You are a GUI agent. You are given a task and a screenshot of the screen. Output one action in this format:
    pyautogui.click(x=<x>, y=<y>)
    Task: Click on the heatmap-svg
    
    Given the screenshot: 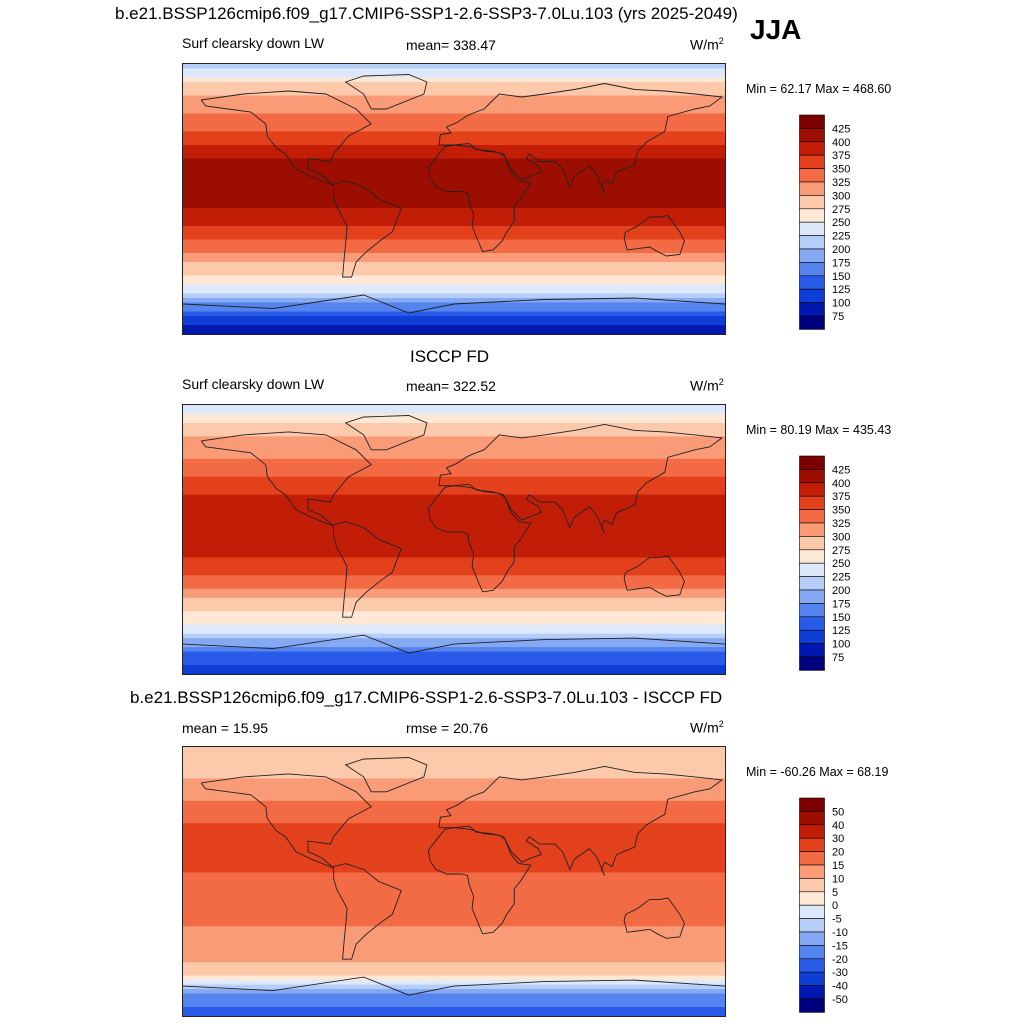 What is the action you would take?
    pyautogui.click(x=454, y=539)
    